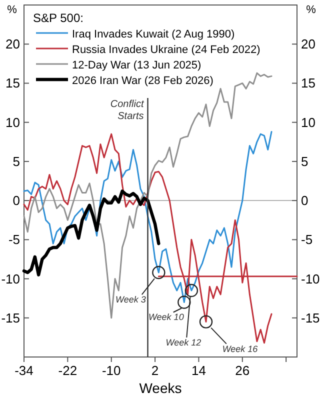 The width and height of the screenshot is (324, 400). What do you see at coordinates (24, 370) in the screenshot?
I see `x-tick-label: -34` at bounding box center [24, 370].